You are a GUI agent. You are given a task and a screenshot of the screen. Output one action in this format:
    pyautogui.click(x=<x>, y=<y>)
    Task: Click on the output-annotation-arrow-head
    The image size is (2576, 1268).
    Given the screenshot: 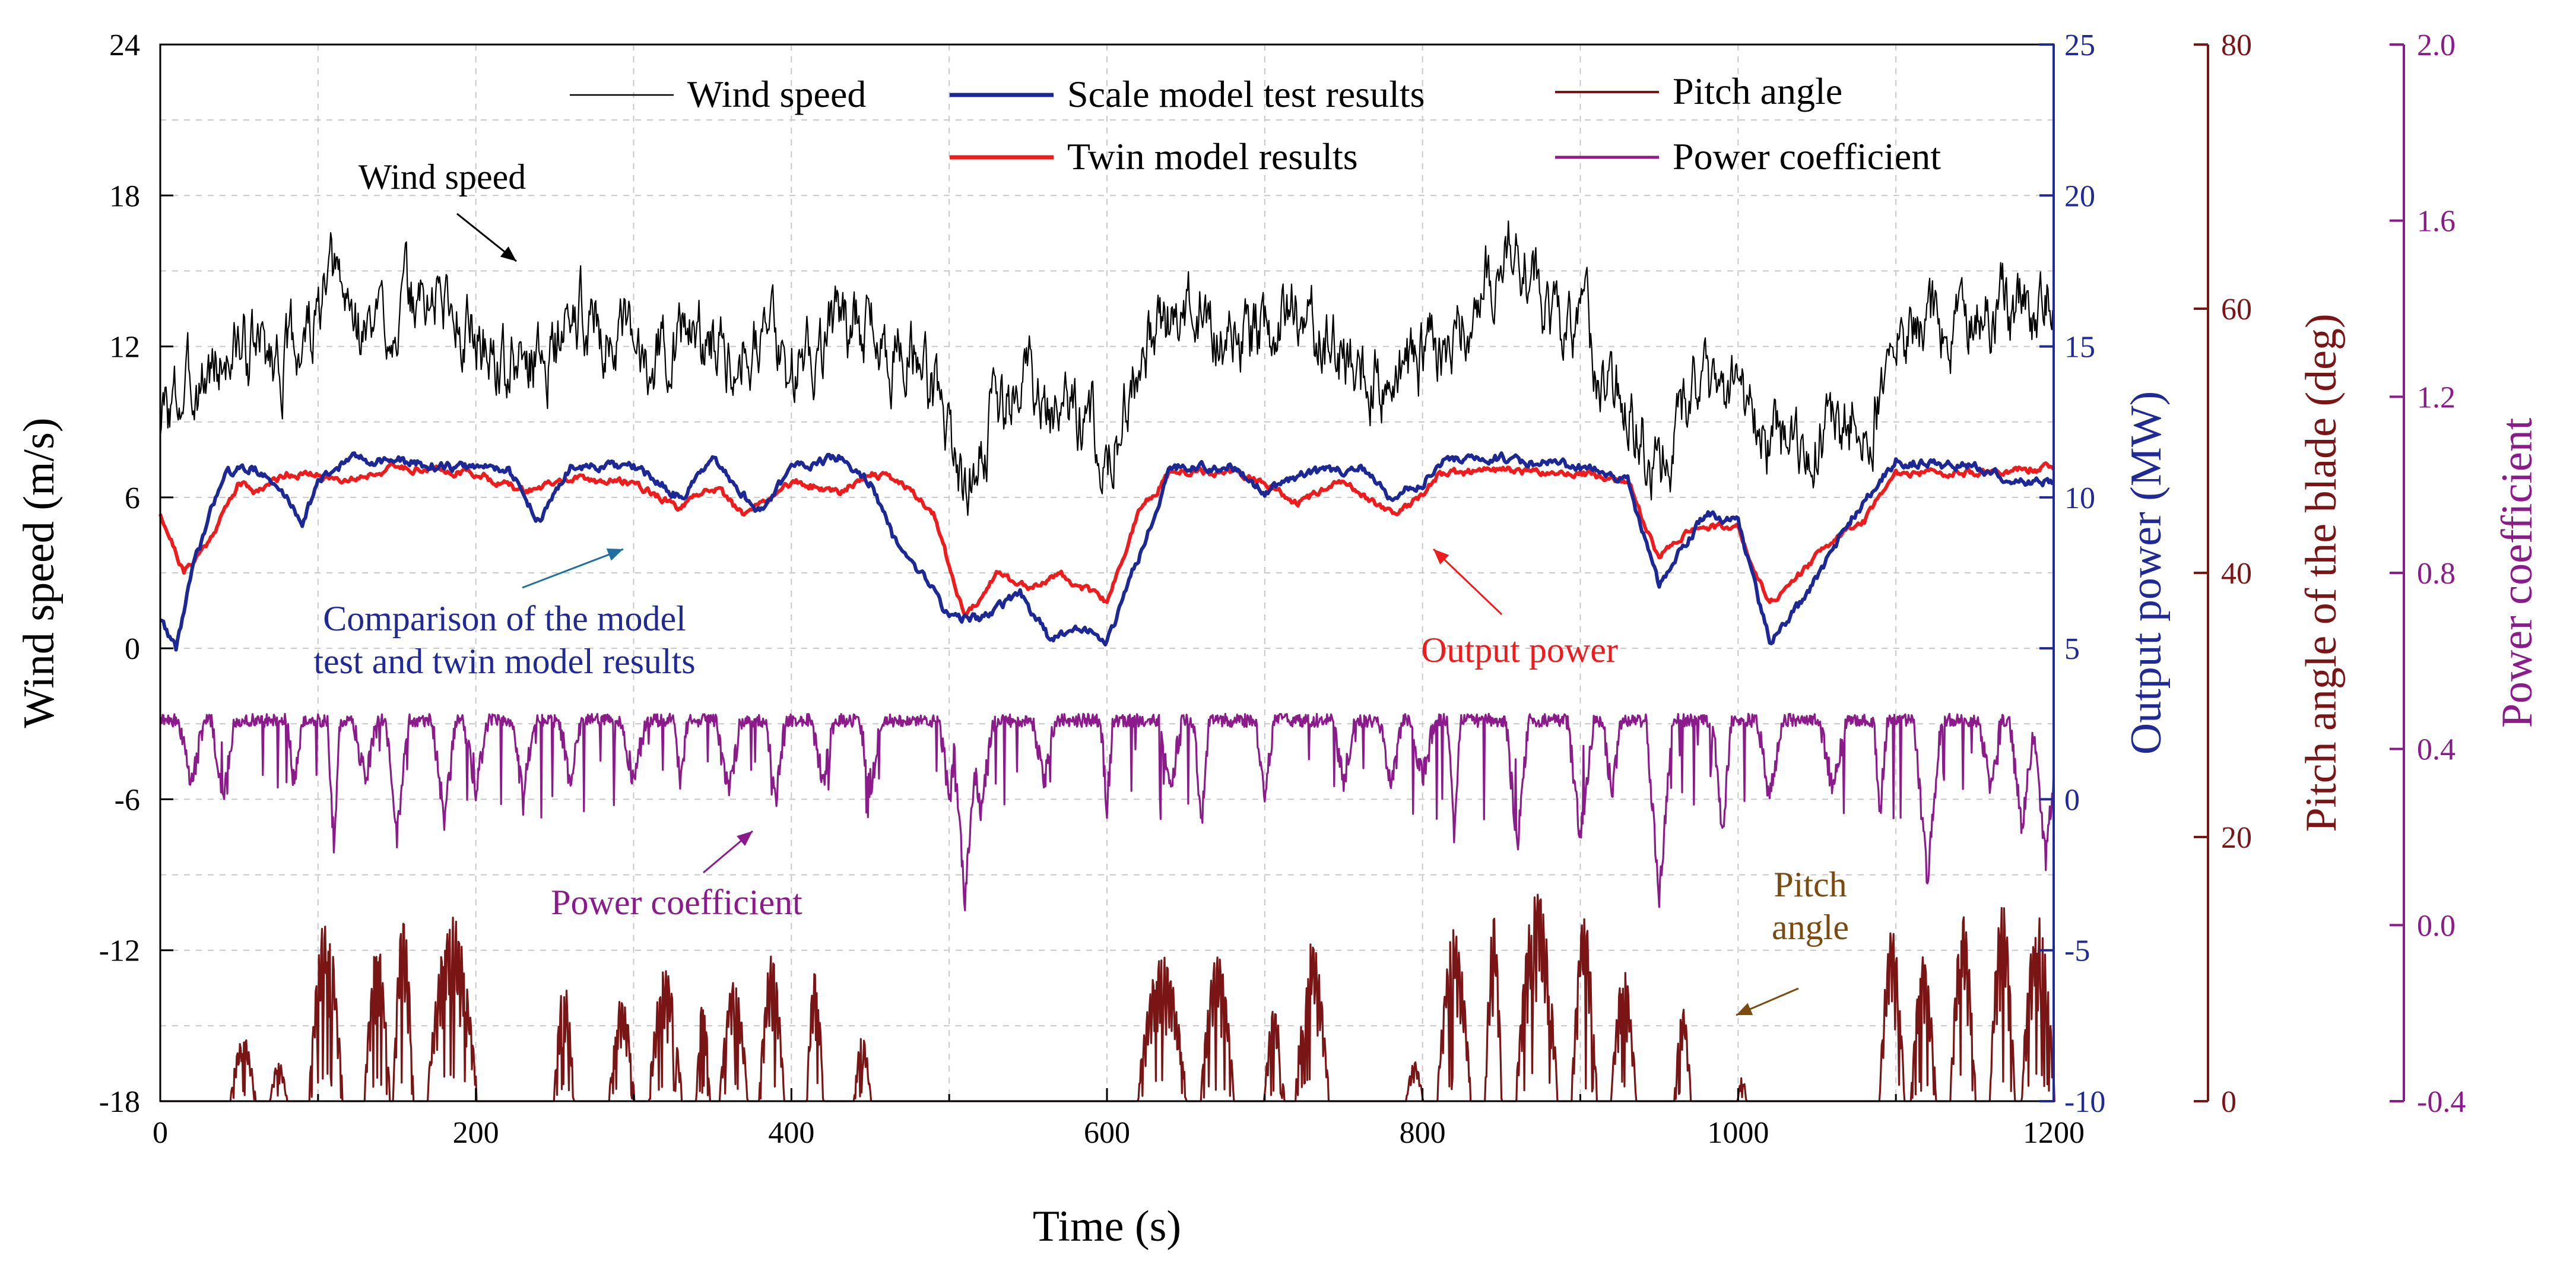 What is the action you would take?
    pyautogui.click(x=1441, y=557)
    